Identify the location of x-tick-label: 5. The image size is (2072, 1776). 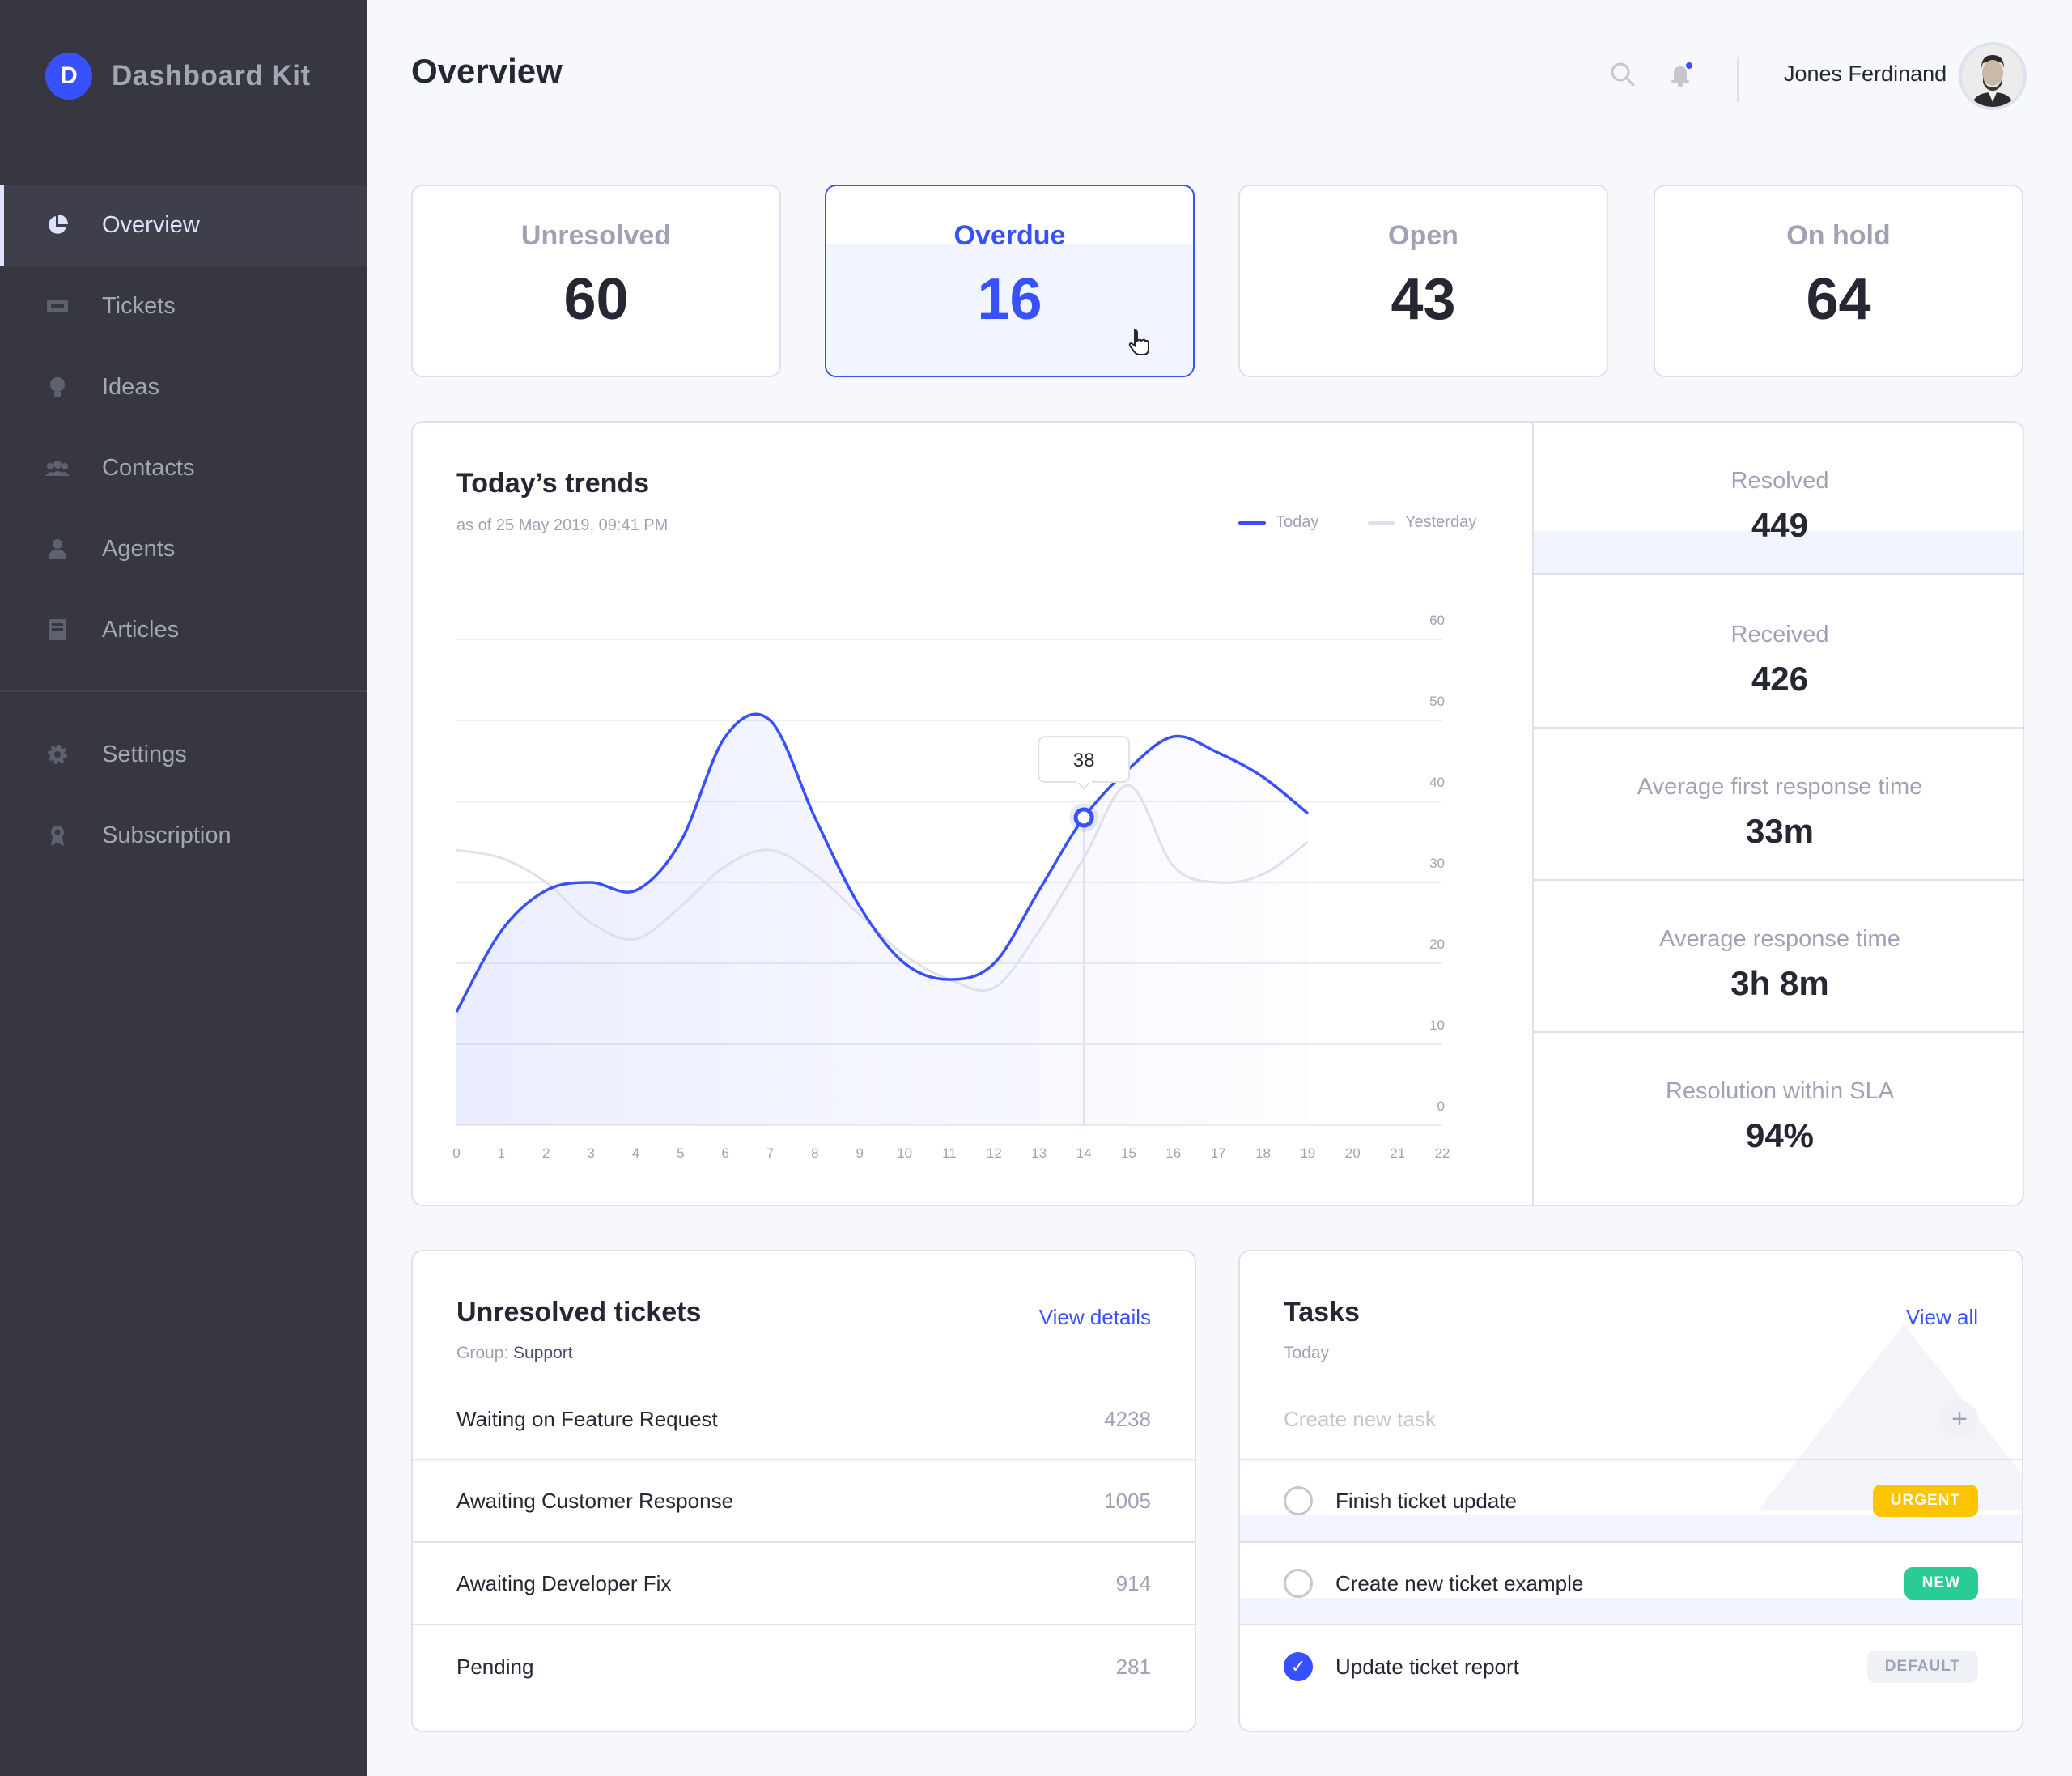
(680, 1153).